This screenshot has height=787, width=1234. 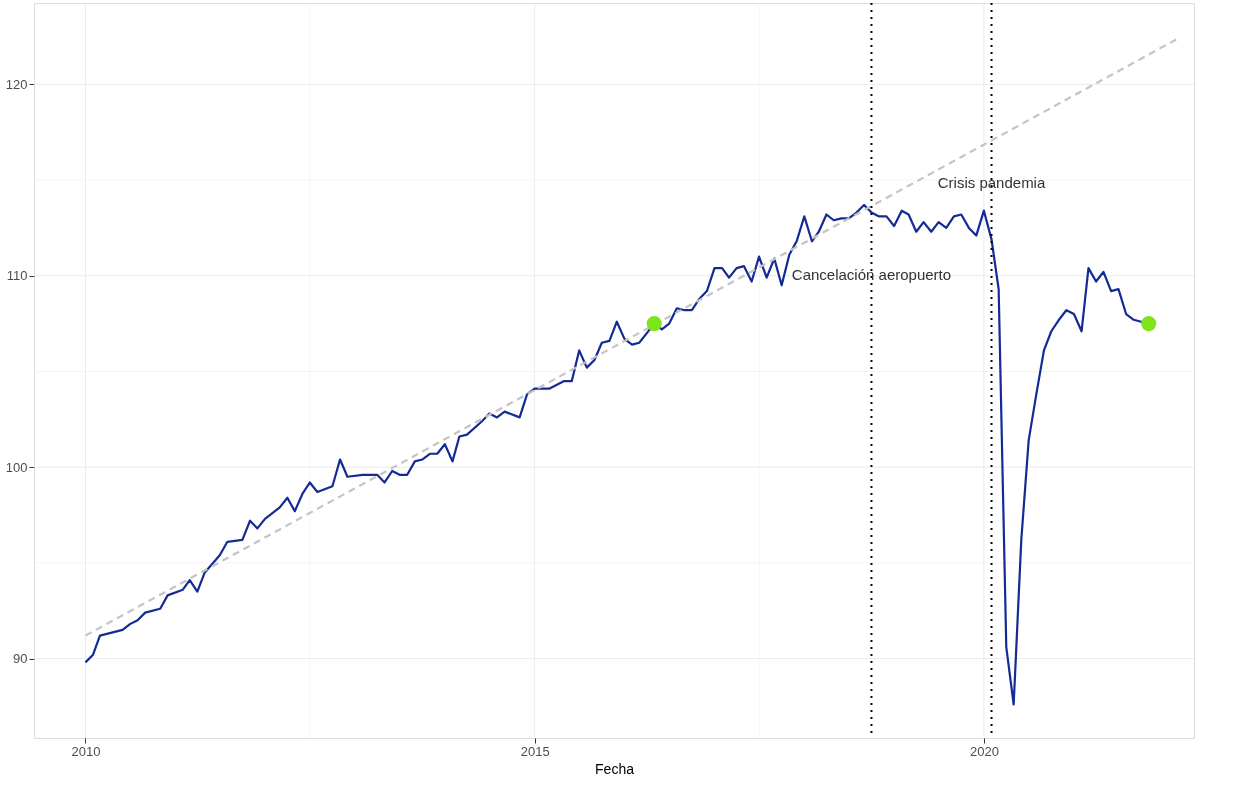 What do you see at coordinates (984, 751) in the screenshot?
I see `x-tick-label: 2020` at bounding box center [984, 751].